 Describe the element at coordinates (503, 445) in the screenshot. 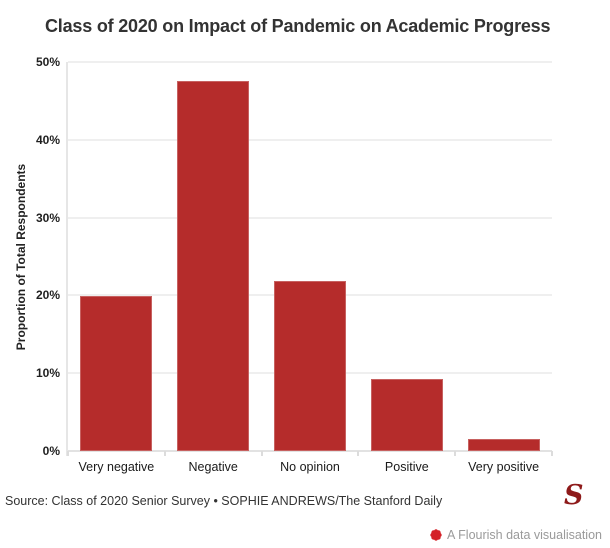

I see `bar-very-positive` at that location.